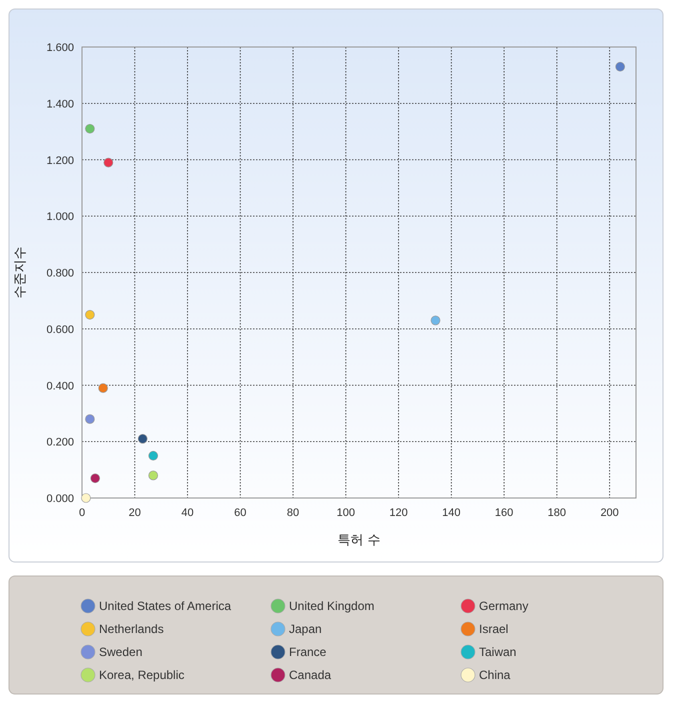 The width and height of the screenshot is (674, 704). I want to click on legend-label: Korea, Republic, so click(141, 675).